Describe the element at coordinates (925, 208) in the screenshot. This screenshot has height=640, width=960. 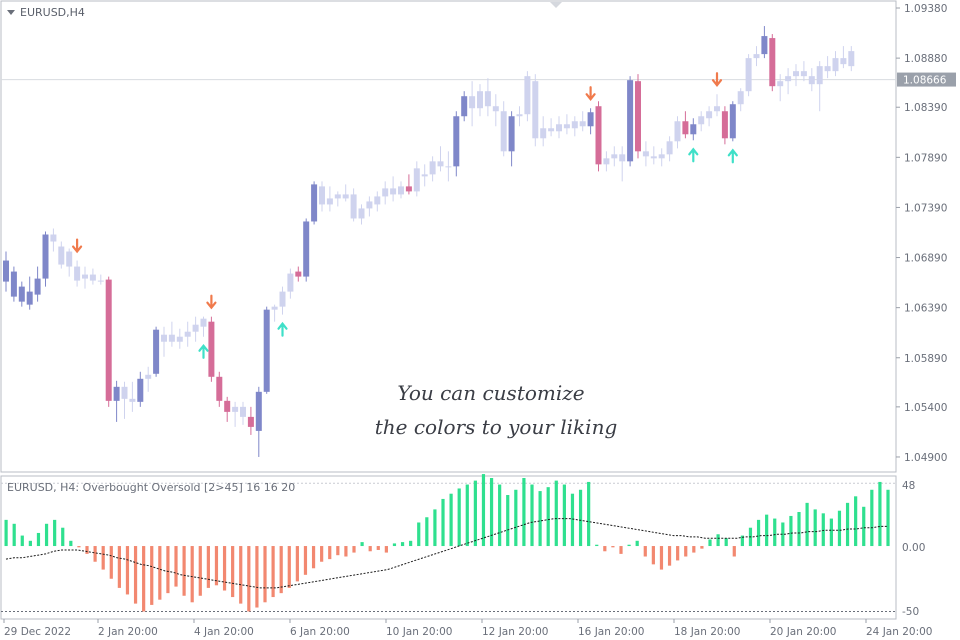
I see `price-y-tick-label: 1.07390` at that location.